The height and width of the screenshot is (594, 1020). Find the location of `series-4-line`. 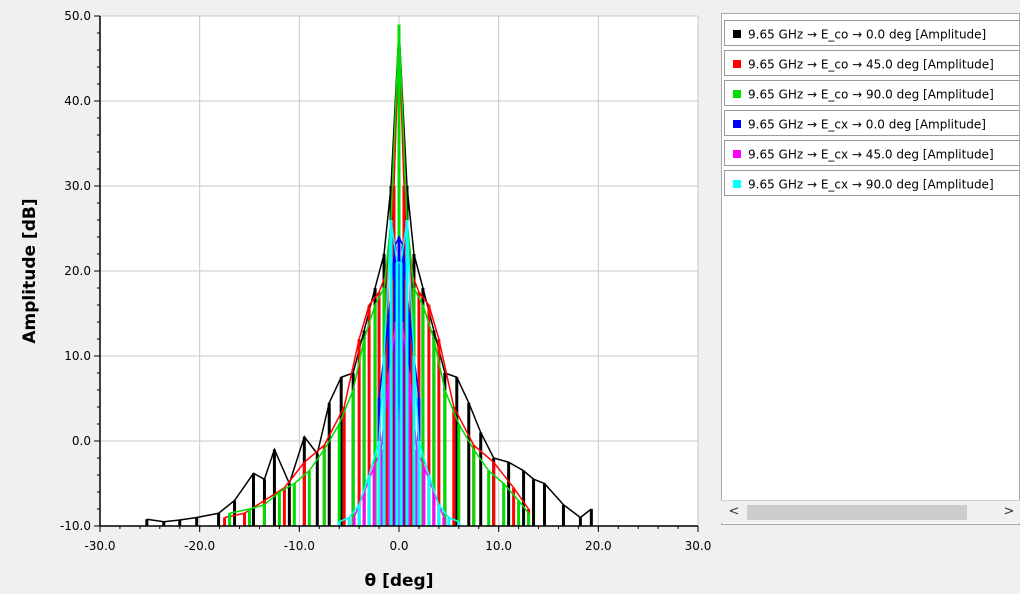

series-4-line is located at coordinates (399, 419).